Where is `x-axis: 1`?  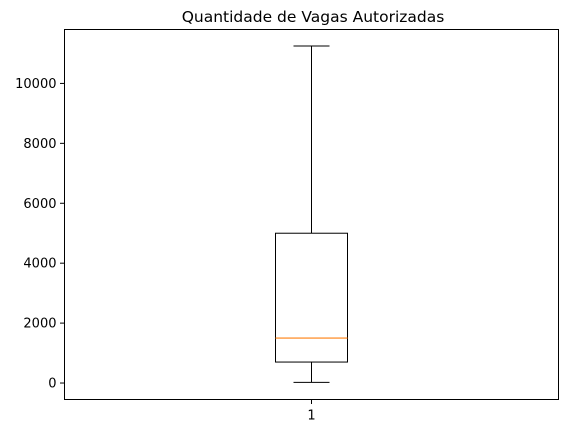 x-axis: 1 is located at coordinates (311, 411).